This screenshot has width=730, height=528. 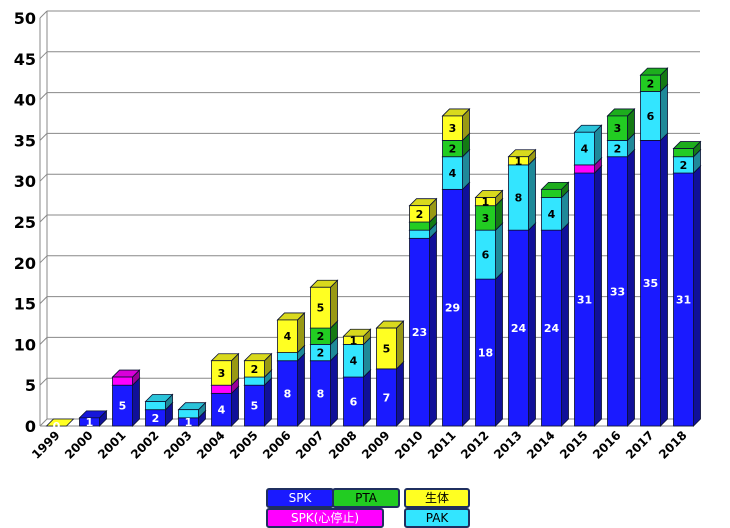 I want to click on data-label: 7, so click(x=387, y=397).